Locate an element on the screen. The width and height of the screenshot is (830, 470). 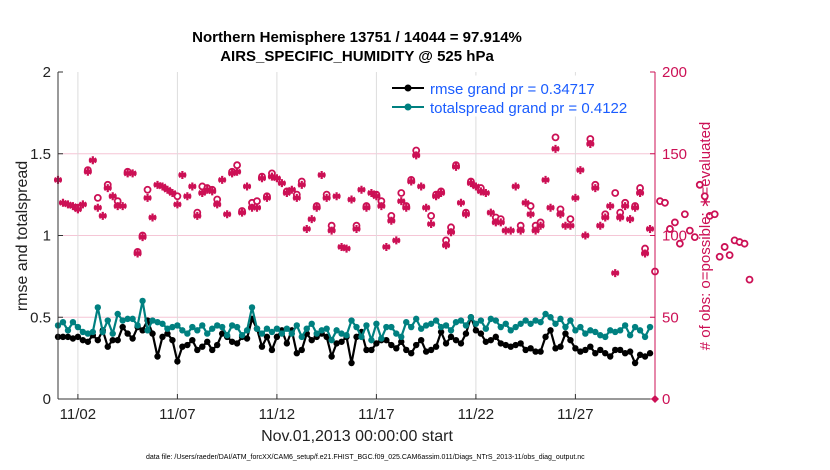
y-tick-label-left: 0.5 is located at coordinates (40, 317).